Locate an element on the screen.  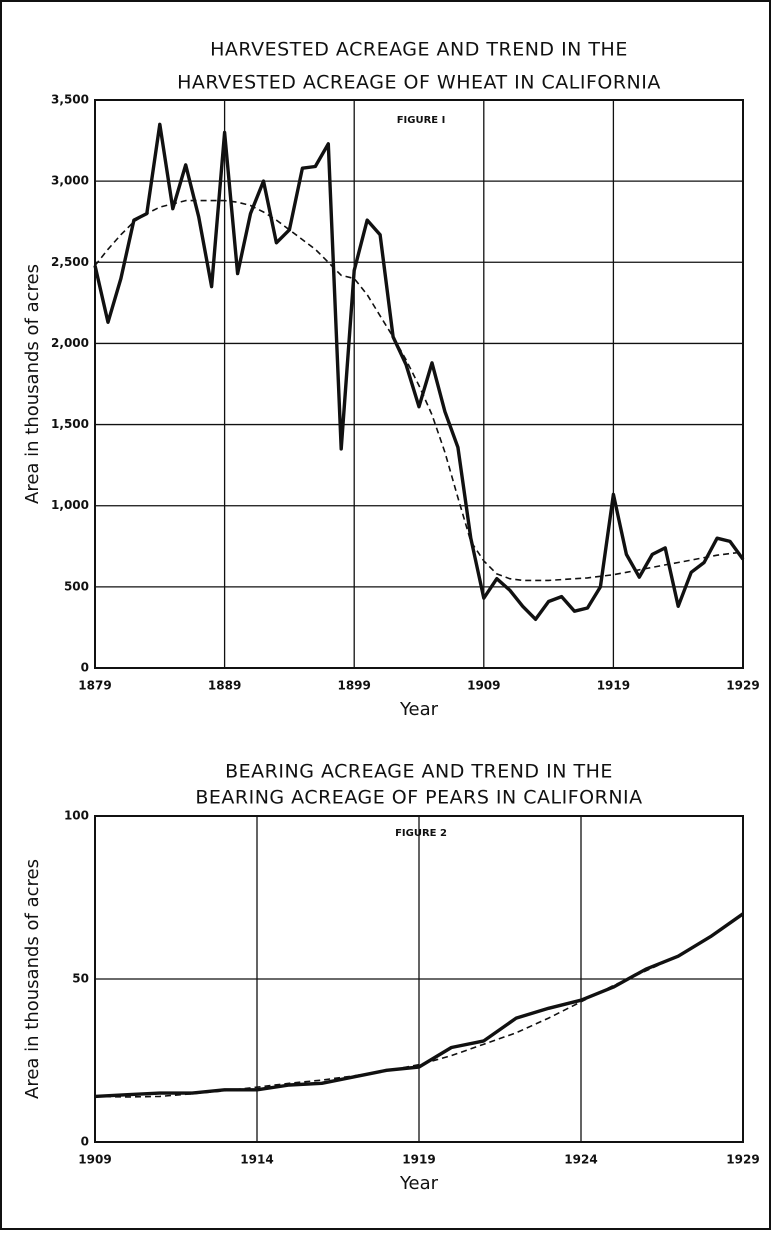
y-tick-label: 1,000 is located at coordinates (70, 505).